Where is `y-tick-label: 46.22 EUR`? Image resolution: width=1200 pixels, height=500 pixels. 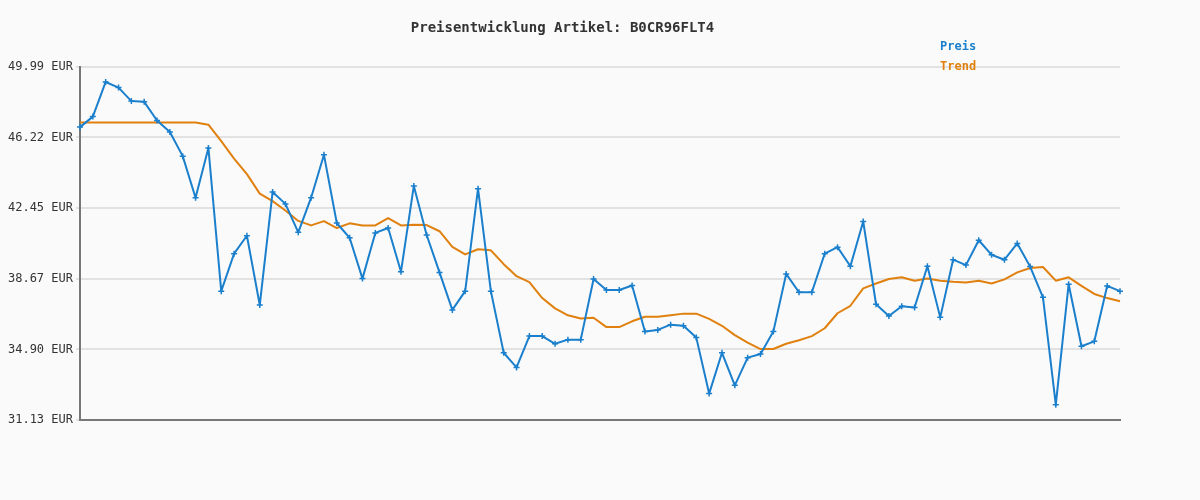
y-tick-label: 46.22 EUR is located at coordinates (40, 136).